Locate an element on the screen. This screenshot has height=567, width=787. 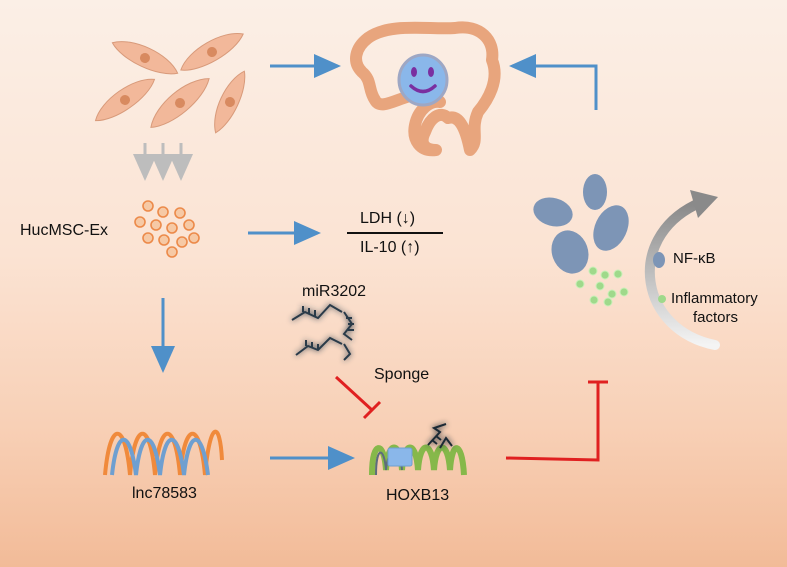
inhibition-lines is located at coordinates (471, 418).